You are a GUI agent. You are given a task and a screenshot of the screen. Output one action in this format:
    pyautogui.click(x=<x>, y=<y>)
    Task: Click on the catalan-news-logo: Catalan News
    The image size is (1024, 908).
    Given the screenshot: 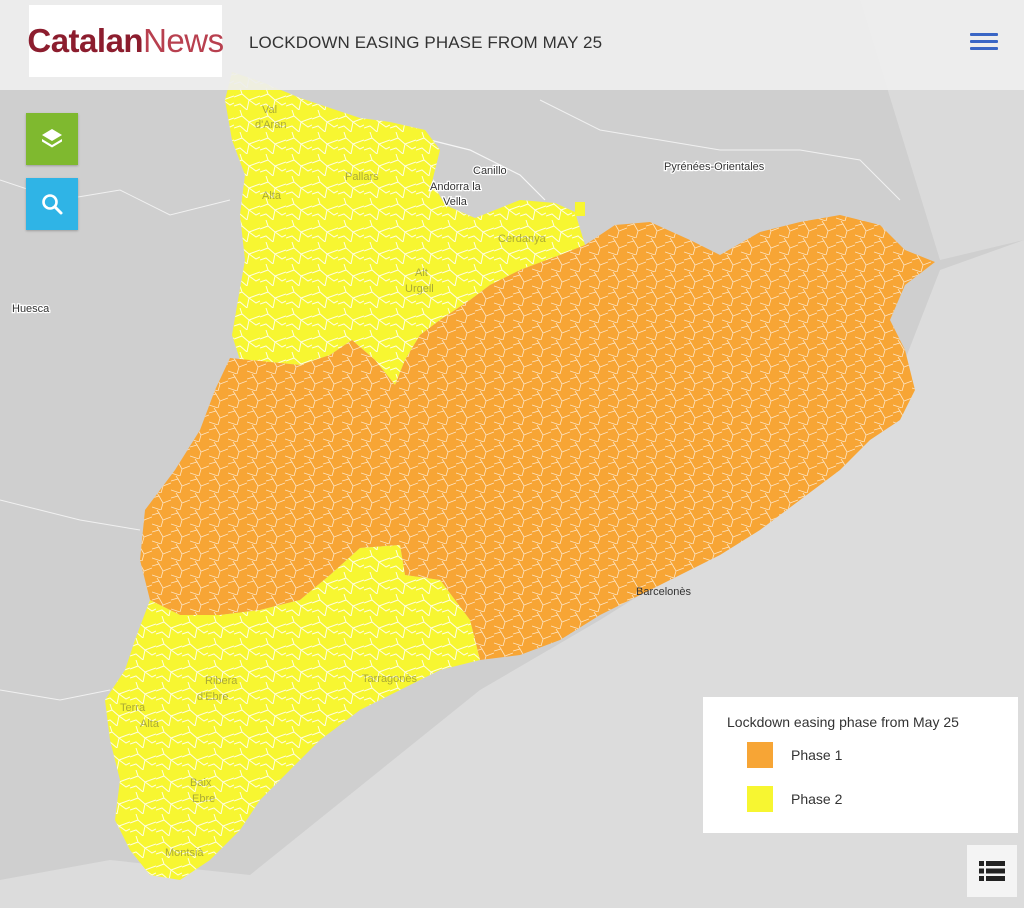 What is the action you would take?
    pyautogui.click(x=125, y=41)
    